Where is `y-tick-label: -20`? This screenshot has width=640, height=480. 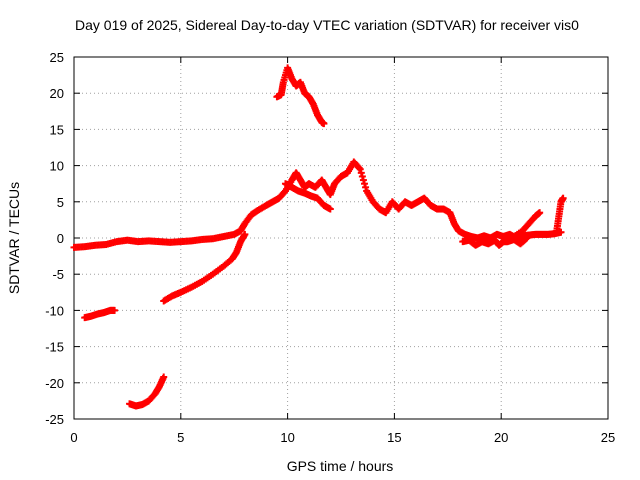 y-tick-label: -20 is located at coordinates (54, 383).